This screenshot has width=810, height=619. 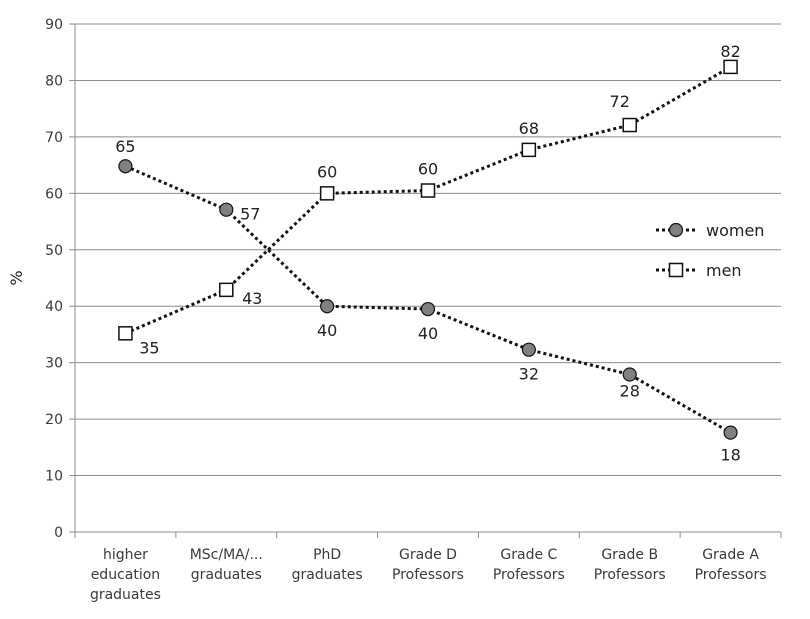 I want to click on y-tick-label: 0, so click(x=58, y=533).